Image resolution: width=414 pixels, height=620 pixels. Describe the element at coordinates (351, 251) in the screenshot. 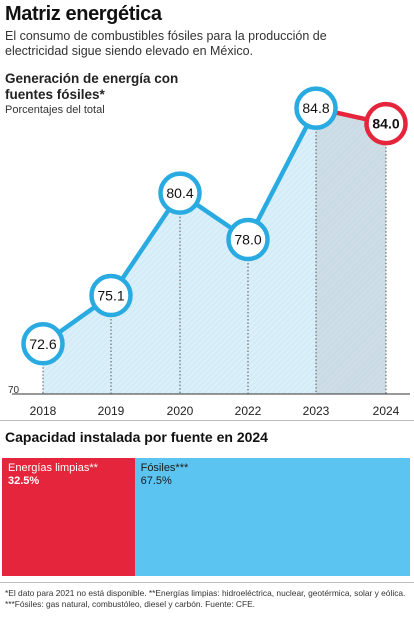

I see `chart-area-last-segment` at that location.